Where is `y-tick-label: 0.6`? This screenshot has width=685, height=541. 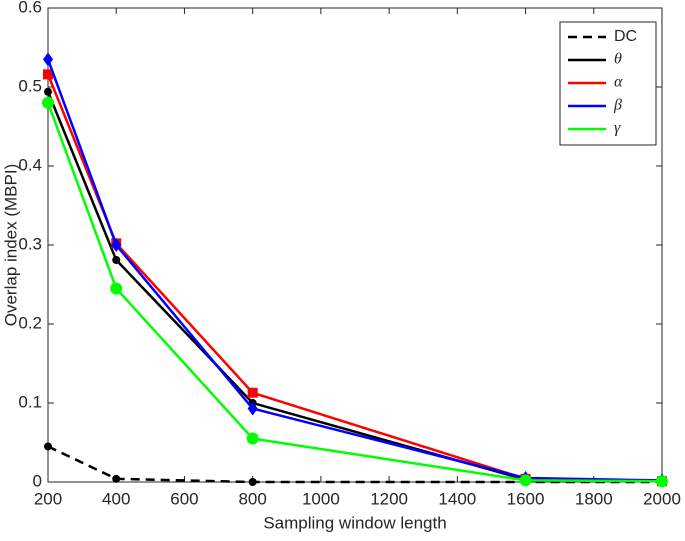
y-tick-label: 0.6 is located at coordinates (30, 8).